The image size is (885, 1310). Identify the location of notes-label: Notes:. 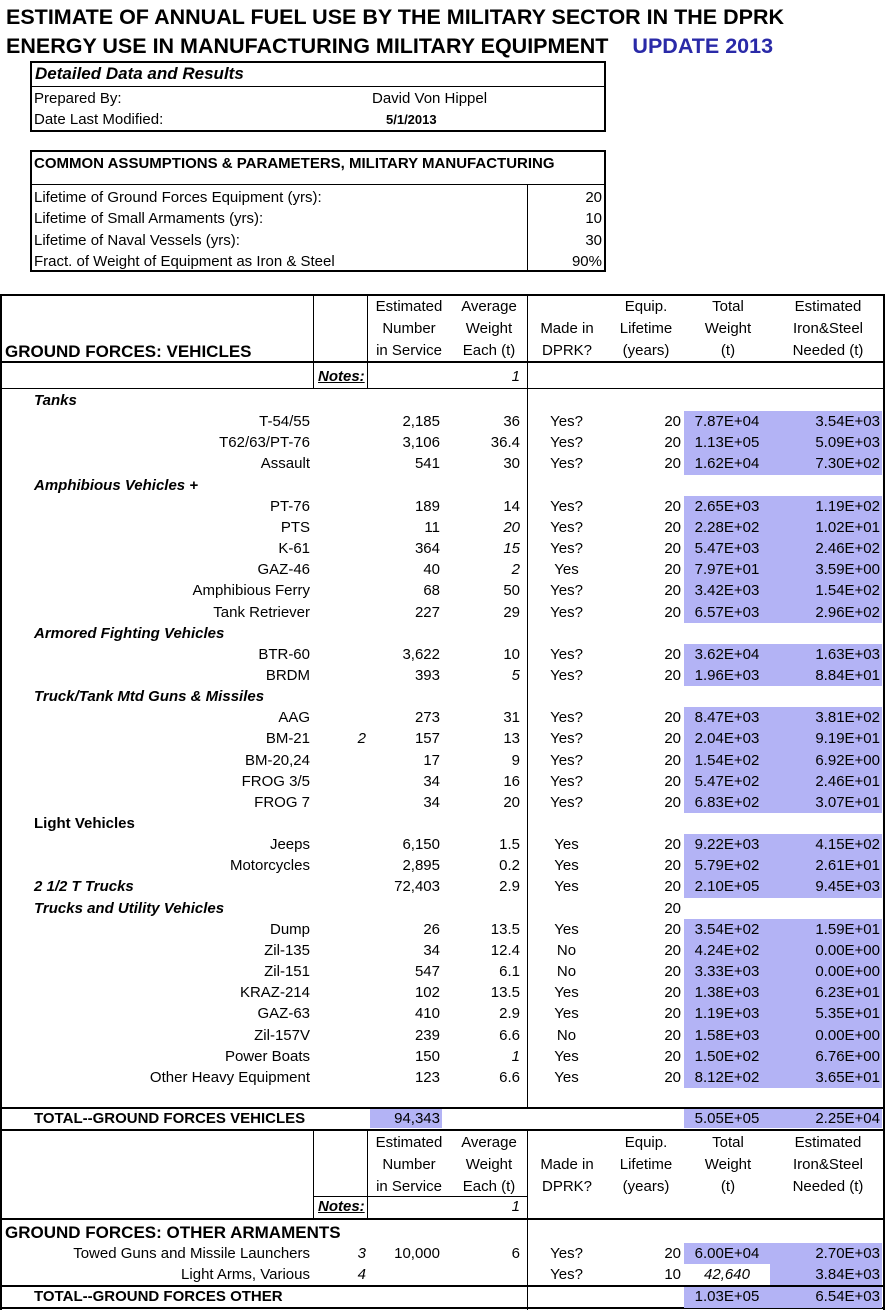
(341, 376).